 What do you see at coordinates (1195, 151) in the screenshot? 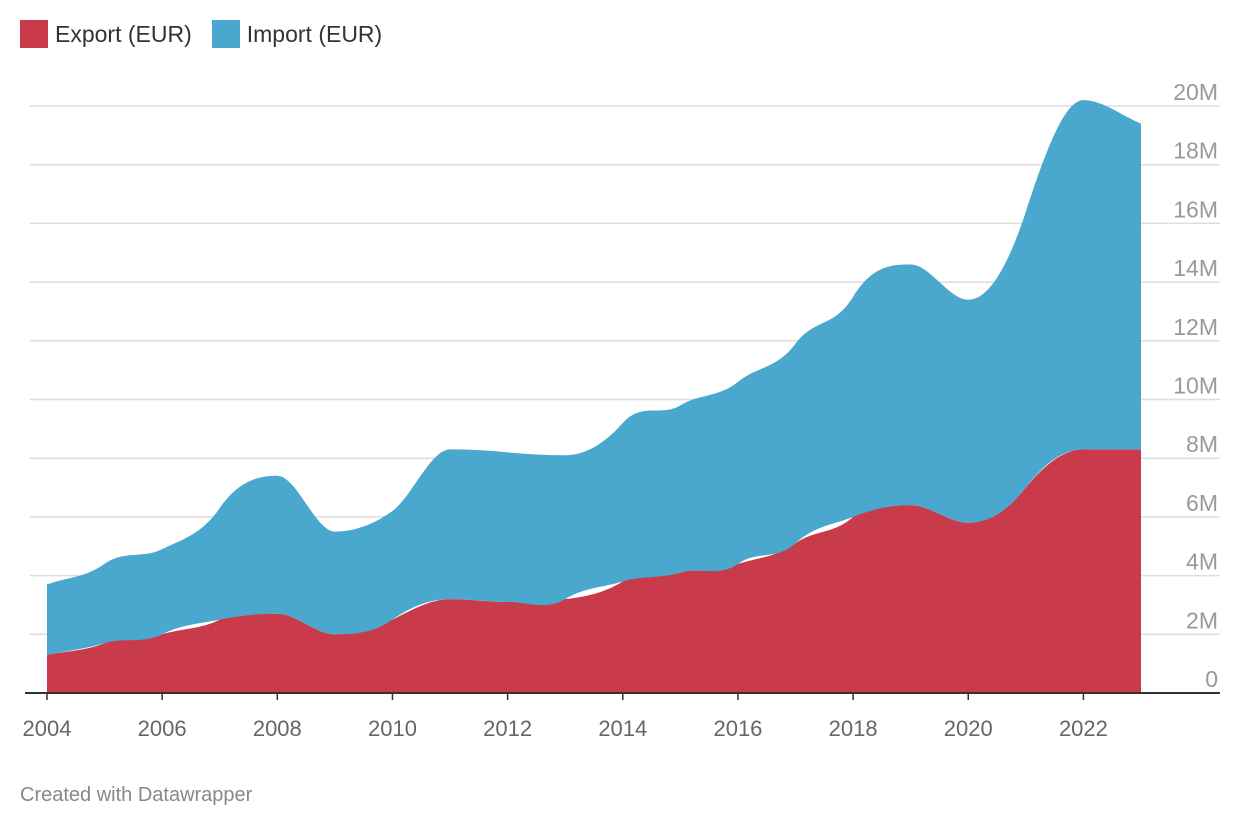
I see `y-tick-label: 18M` at bounding box center [1195, 151].